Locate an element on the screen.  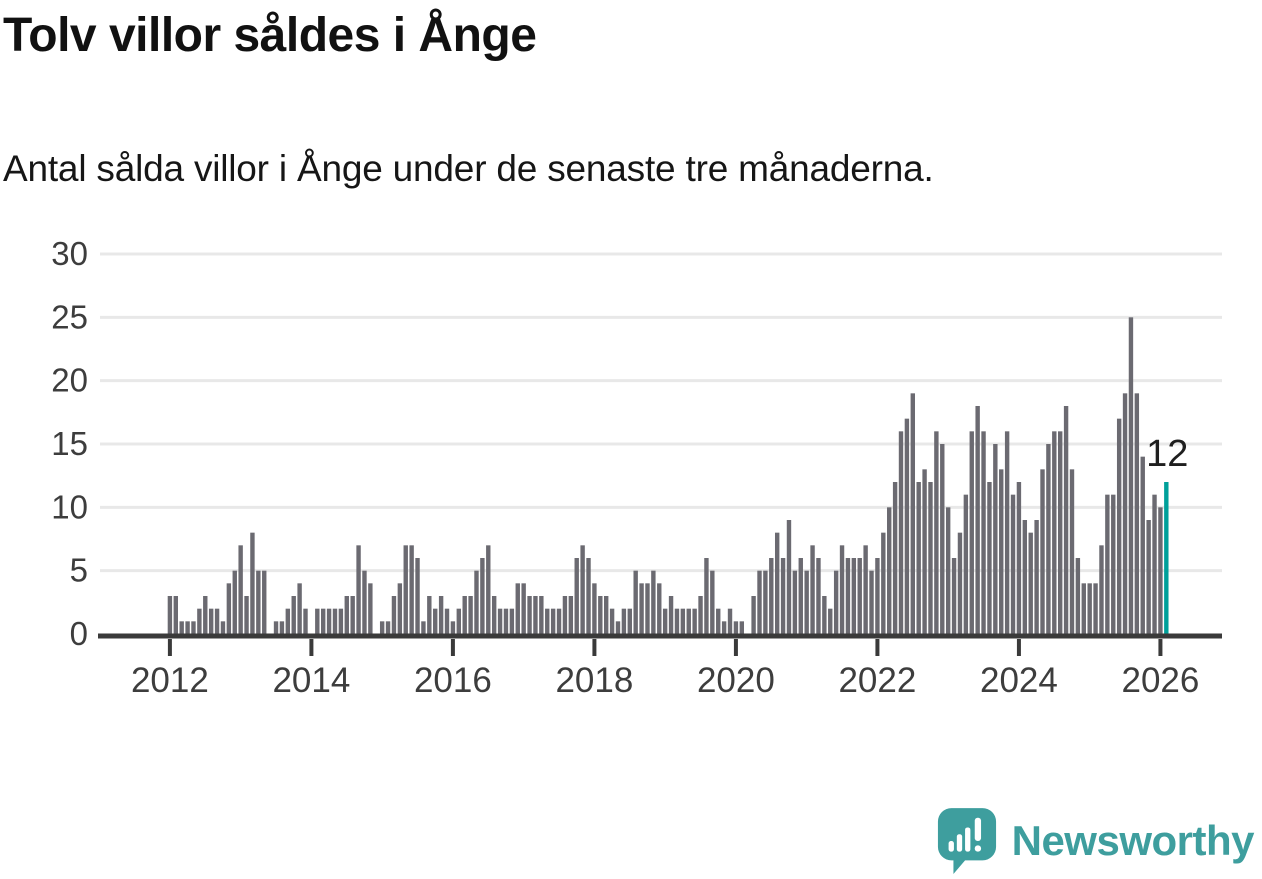
x-axis-tick-label: 2016 is located at coordinates (453, 680).